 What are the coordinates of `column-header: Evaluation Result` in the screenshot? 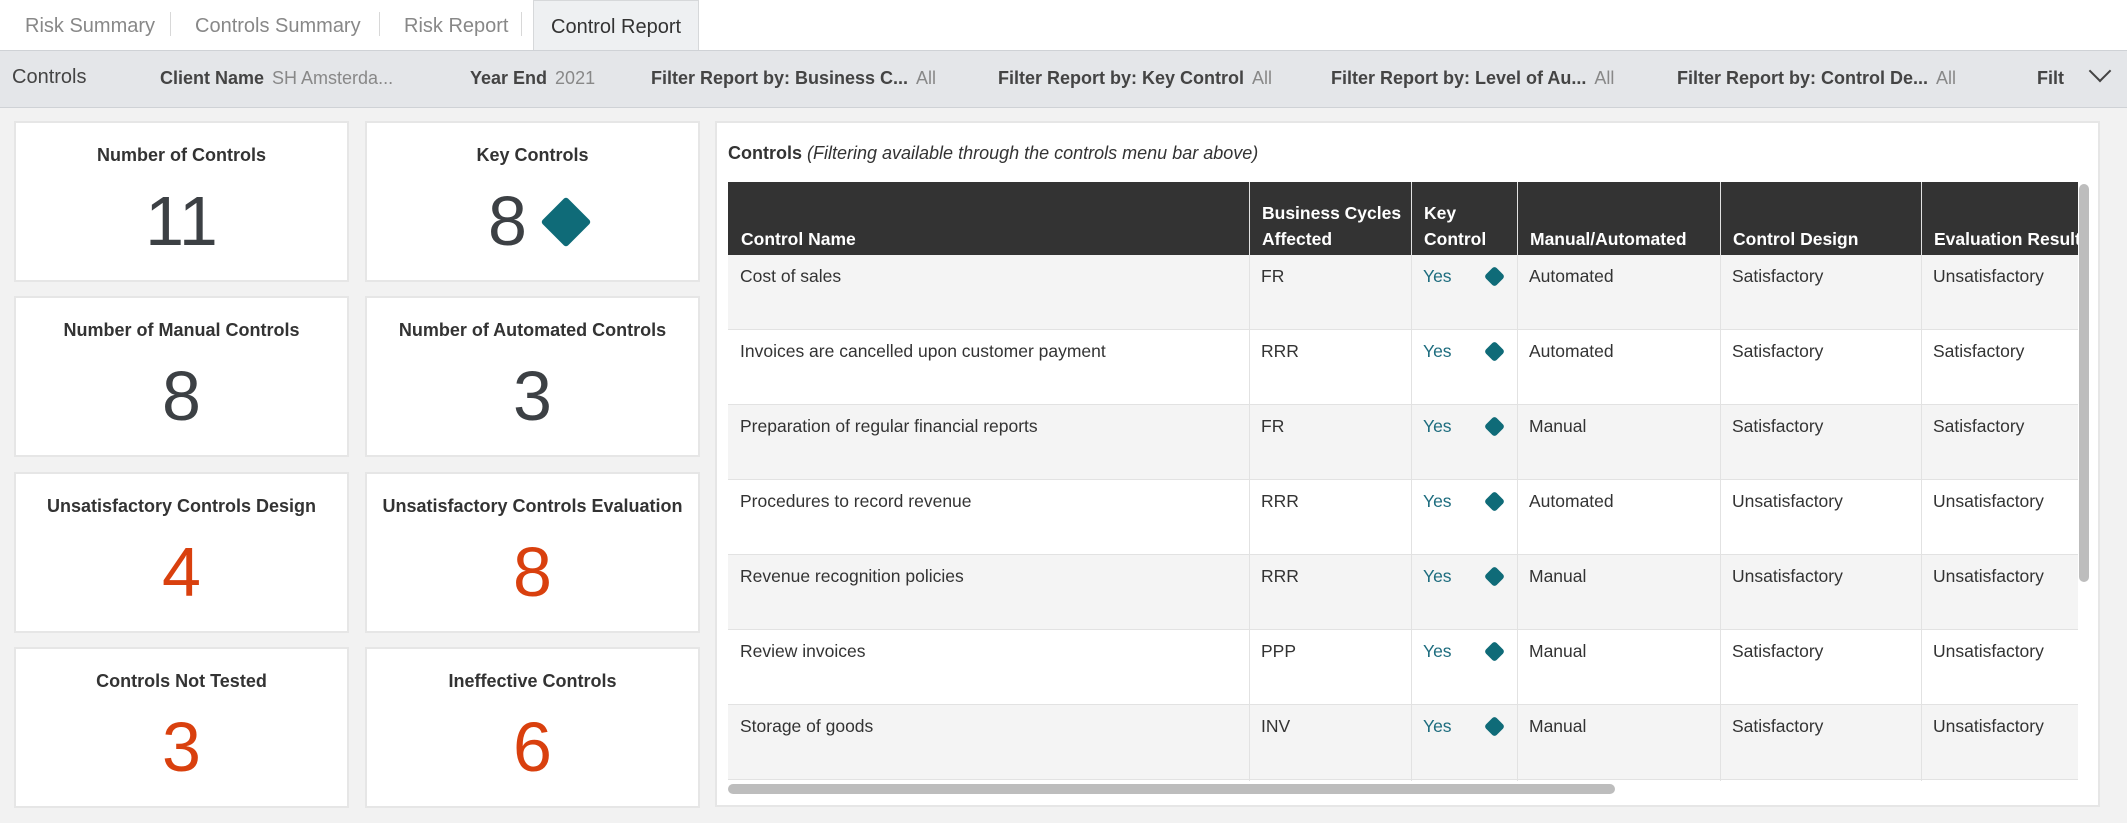 It's located at (2006, 239).